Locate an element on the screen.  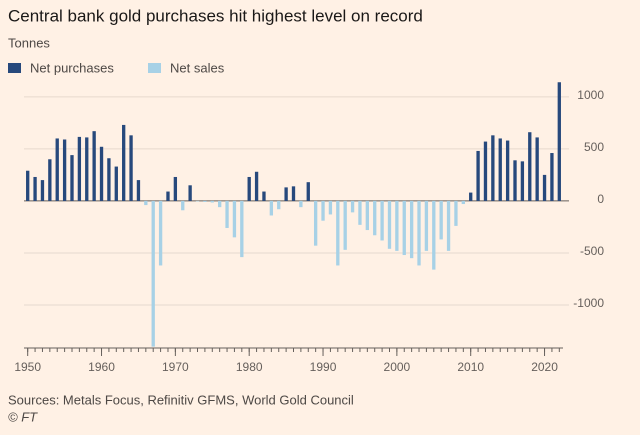
y-tick-label: 500 is located at coordinates (594, 147).